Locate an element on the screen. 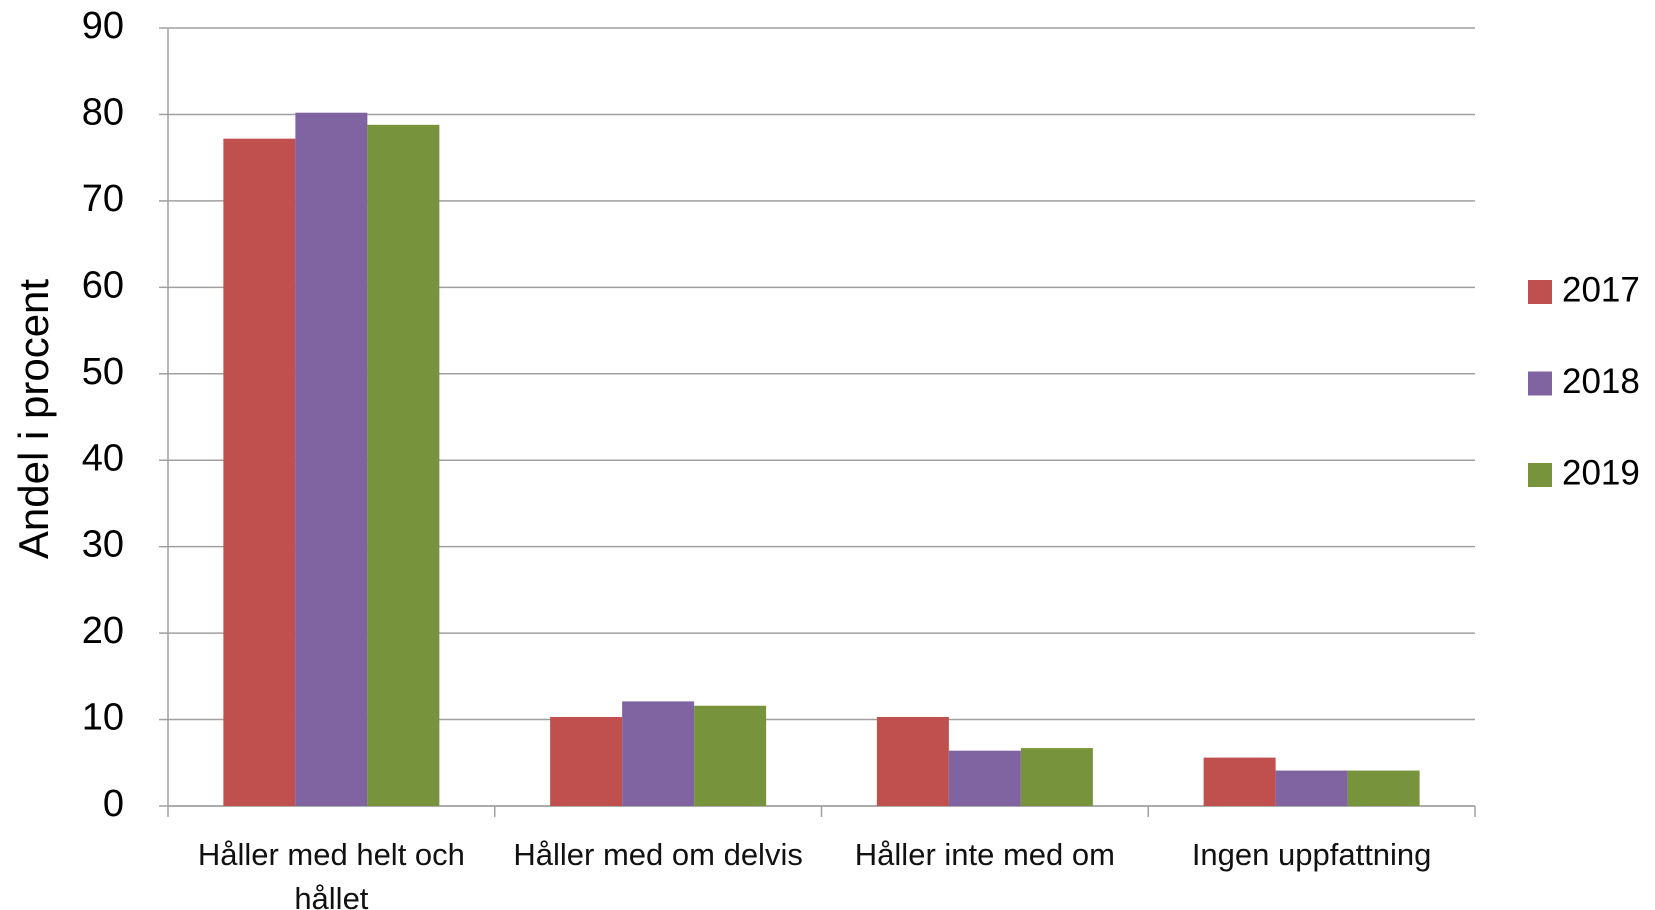 This screenshot has height=910, width=1655. y-tick-label: 60 is located at coordinates (103, 285).